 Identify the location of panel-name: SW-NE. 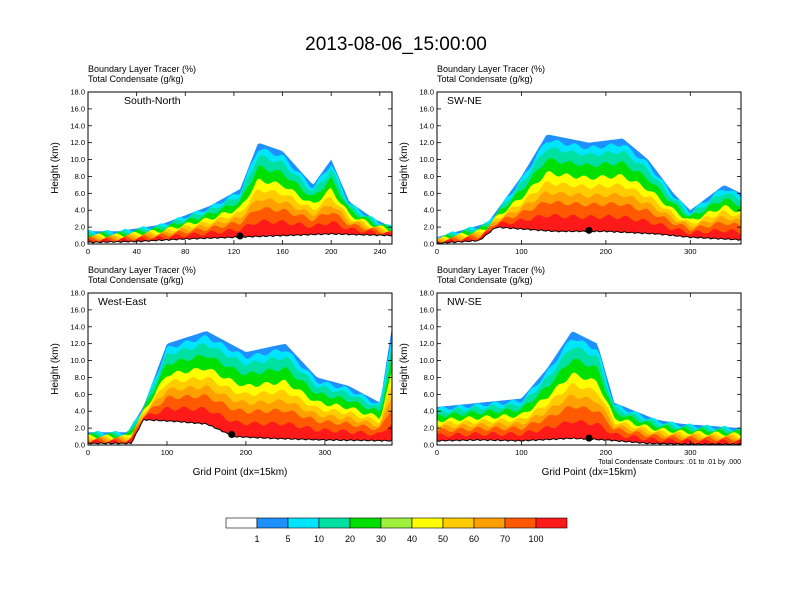
(464, 101).